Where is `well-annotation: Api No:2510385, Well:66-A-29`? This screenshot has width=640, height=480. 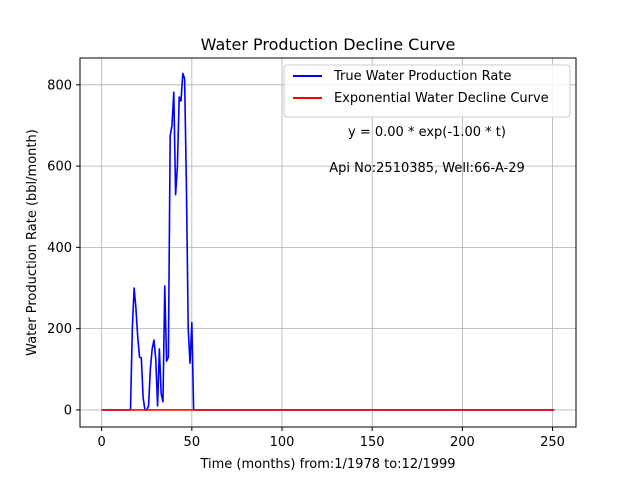
well-annotation: Api No:2510385, Well:66-A-29 is located at coordinates (427, 168).